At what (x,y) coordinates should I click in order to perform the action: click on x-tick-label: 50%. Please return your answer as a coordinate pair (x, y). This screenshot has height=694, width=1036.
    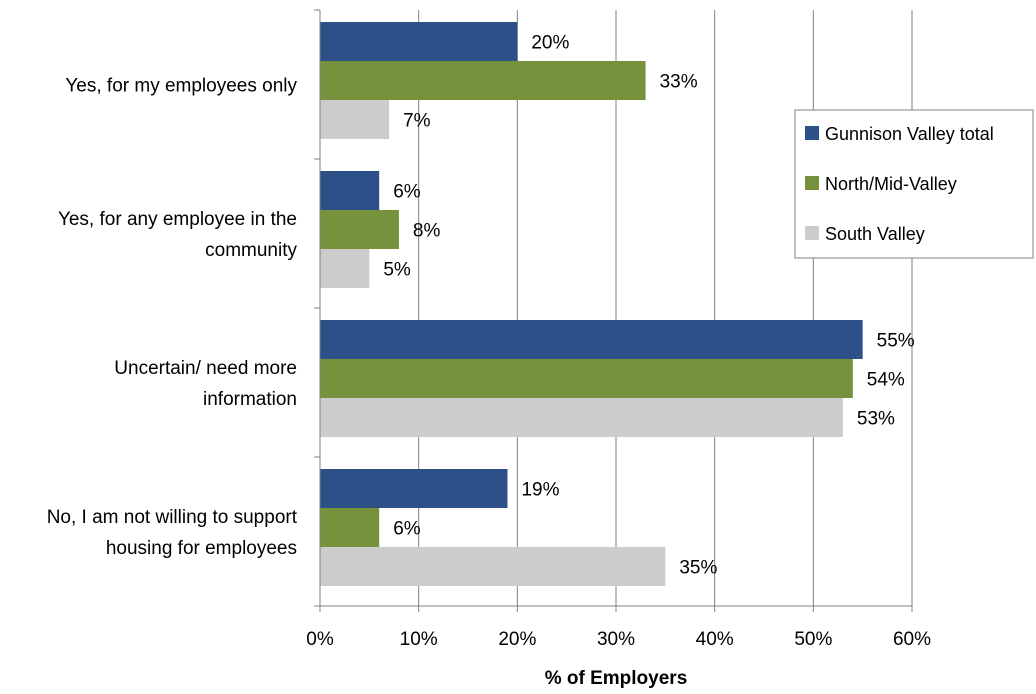
    Looking at the image, I should click on (813, 639).